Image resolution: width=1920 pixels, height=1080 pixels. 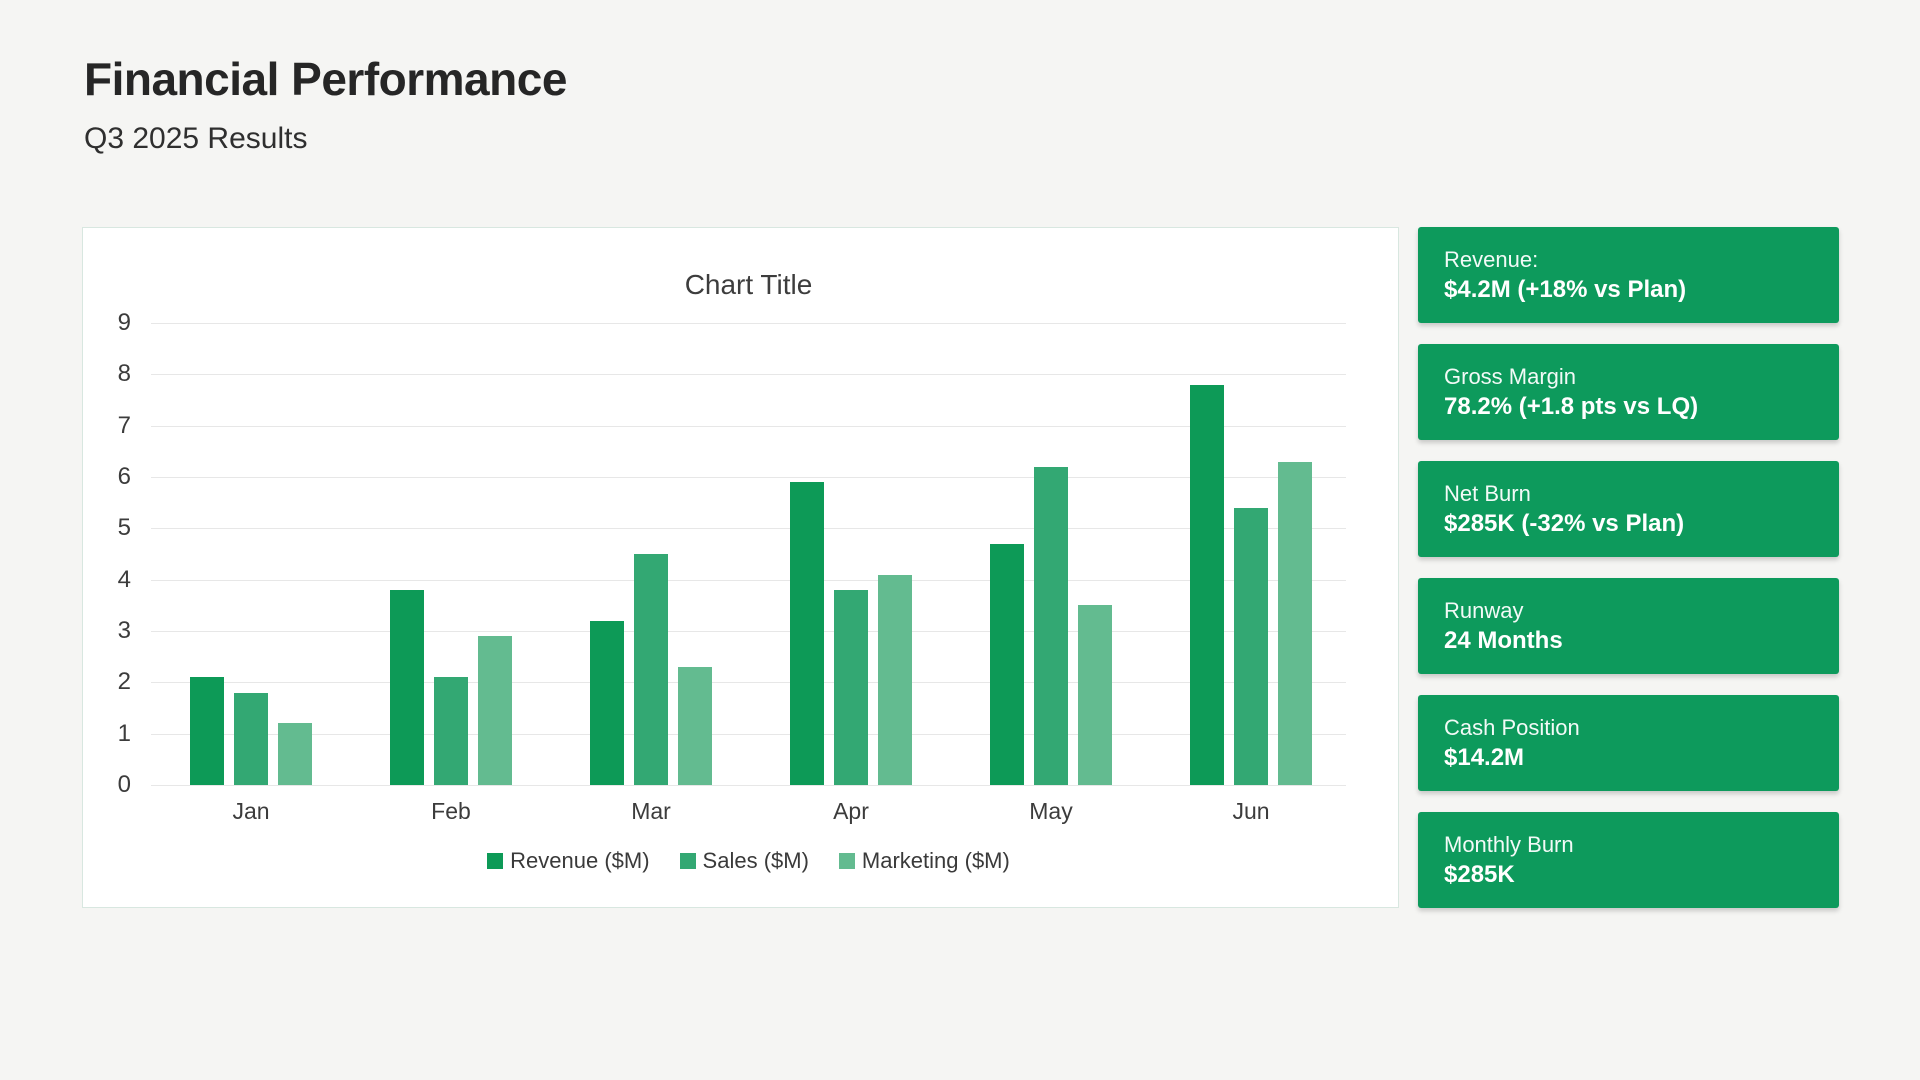 I want to click on x-axis-tick-label: May, so click(x=1051, y=811).